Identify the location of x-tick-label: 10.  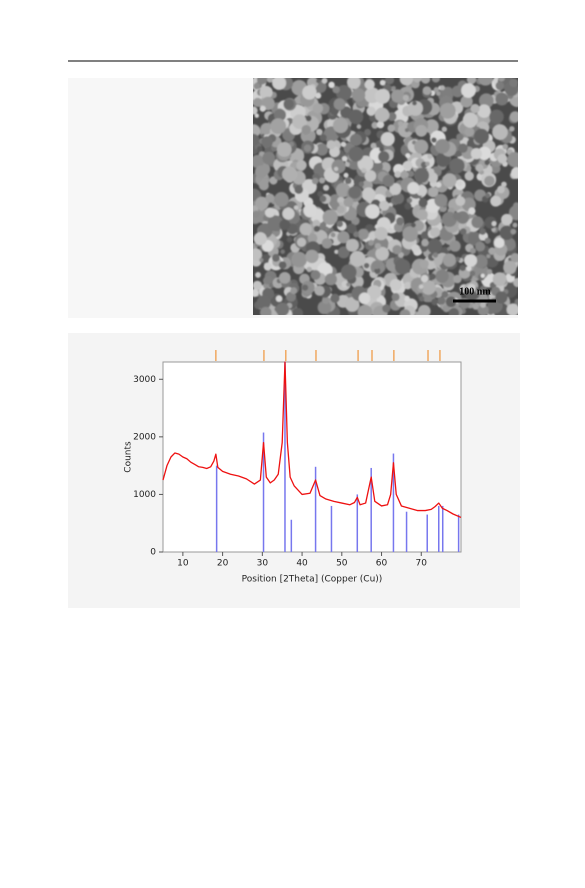
(183, 564).